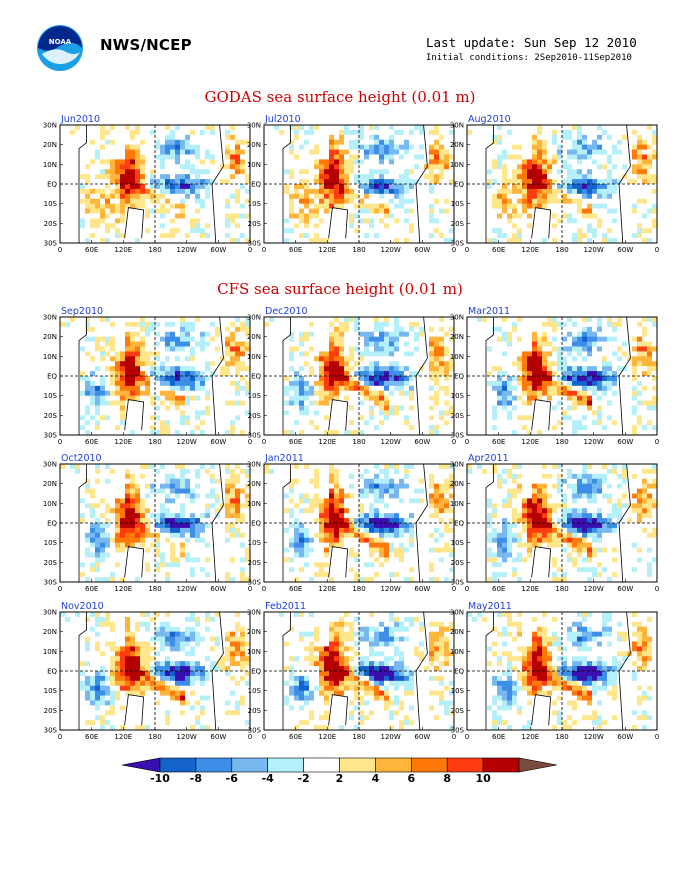 The image size is (680, 880). I want to click on x-tick-label: 180, so click(154, 250).